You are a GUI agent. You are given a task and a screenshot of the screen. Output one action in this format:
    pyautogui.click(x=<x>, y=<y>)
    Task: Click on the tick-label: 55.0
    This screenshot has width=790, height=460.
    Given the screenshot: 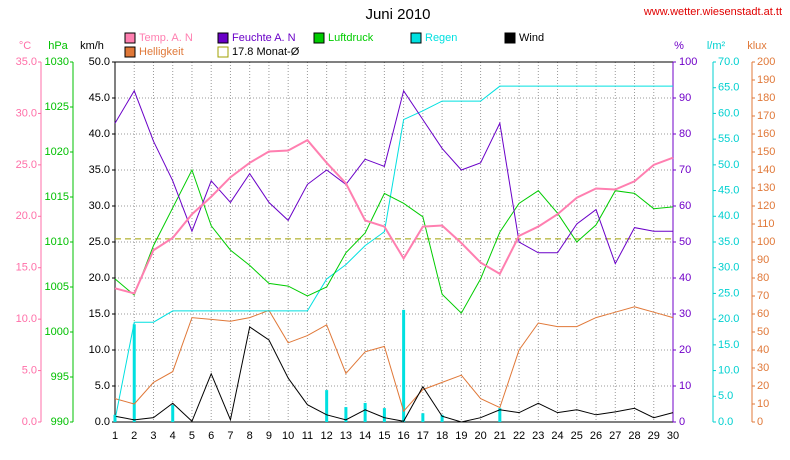 What is the action you would take?
    pyautogui.click(x=728, y=139)
    